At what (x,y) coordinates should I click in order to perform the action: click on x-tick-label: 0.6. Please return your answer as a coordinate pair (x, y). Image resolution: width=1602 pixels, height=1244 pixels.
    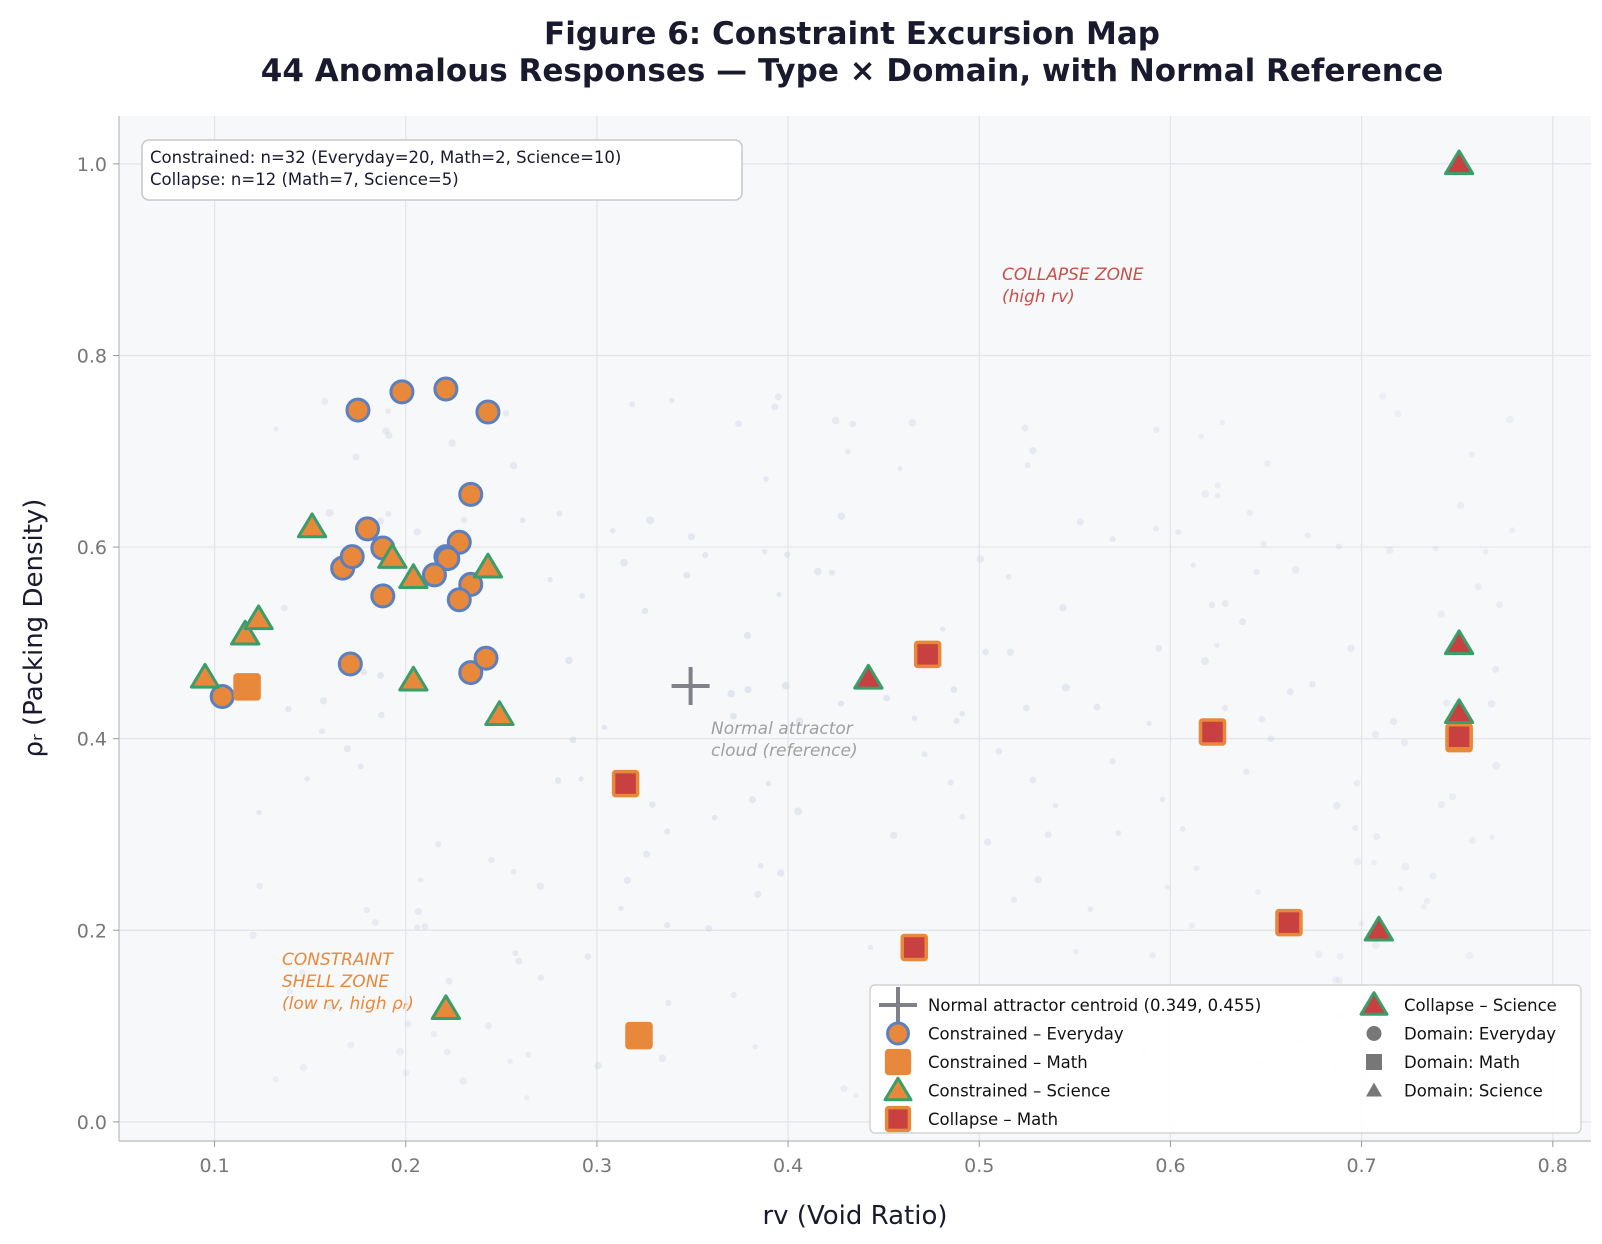
    Looking at the image, I should click on (1170, 1166).